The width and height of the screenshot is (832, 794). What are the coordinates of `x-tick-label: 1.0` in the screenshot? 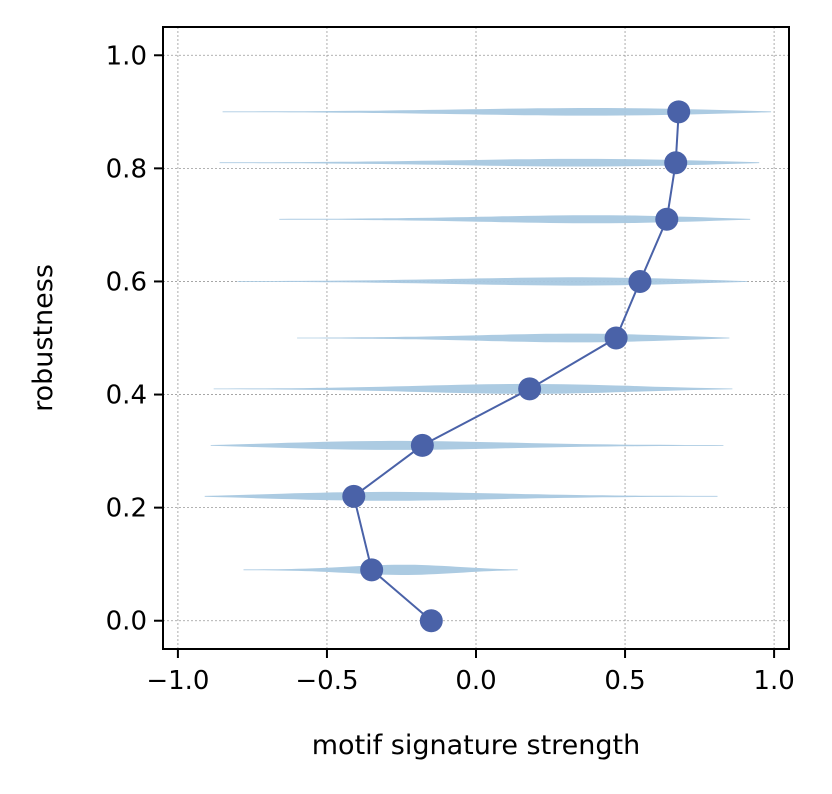 It's located at (773, 681).